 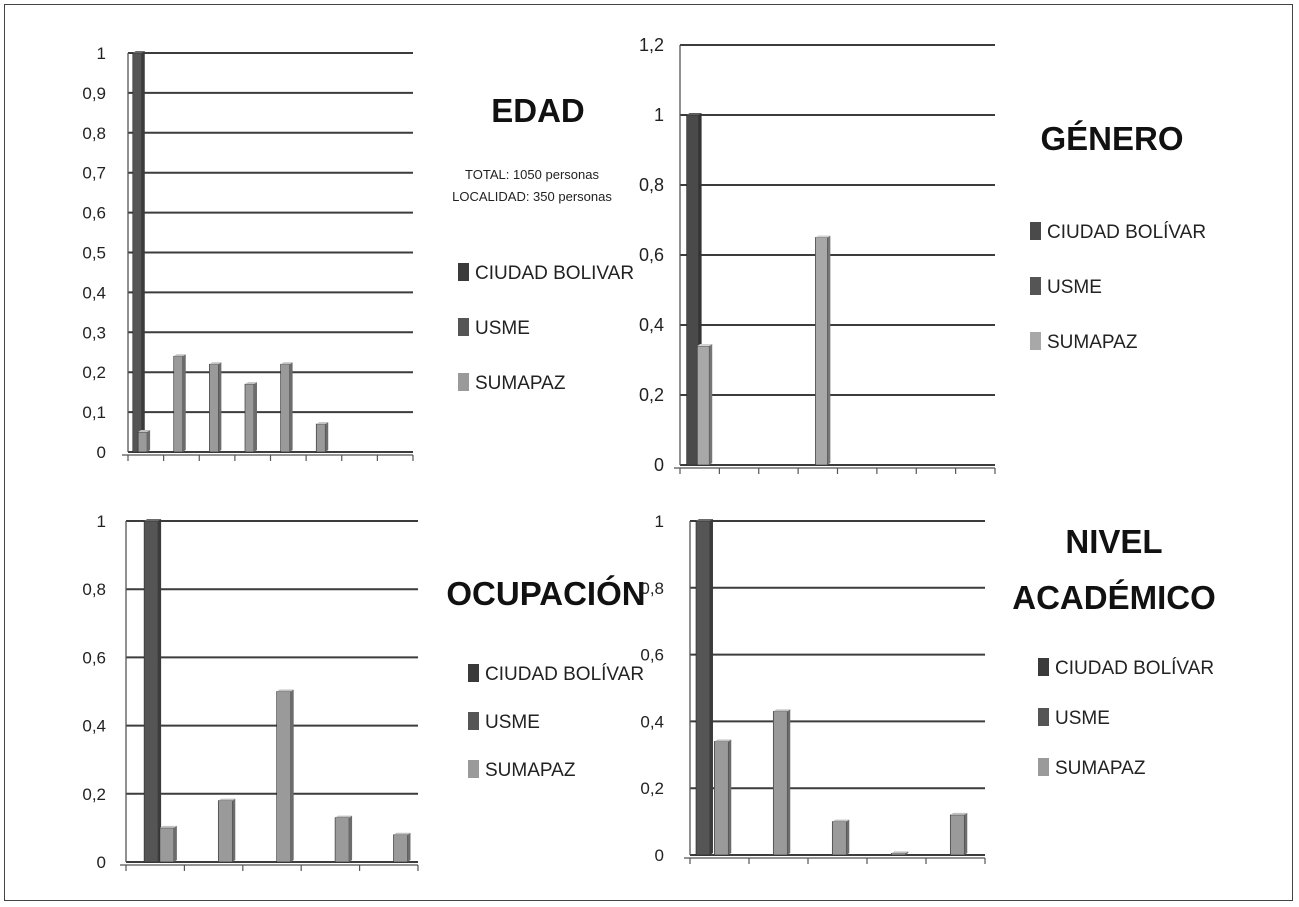 What do you see at coordinates (94, 332) in the screenshot?
I see `y-tick-label: 0,3` at bounding box center [94, 332].